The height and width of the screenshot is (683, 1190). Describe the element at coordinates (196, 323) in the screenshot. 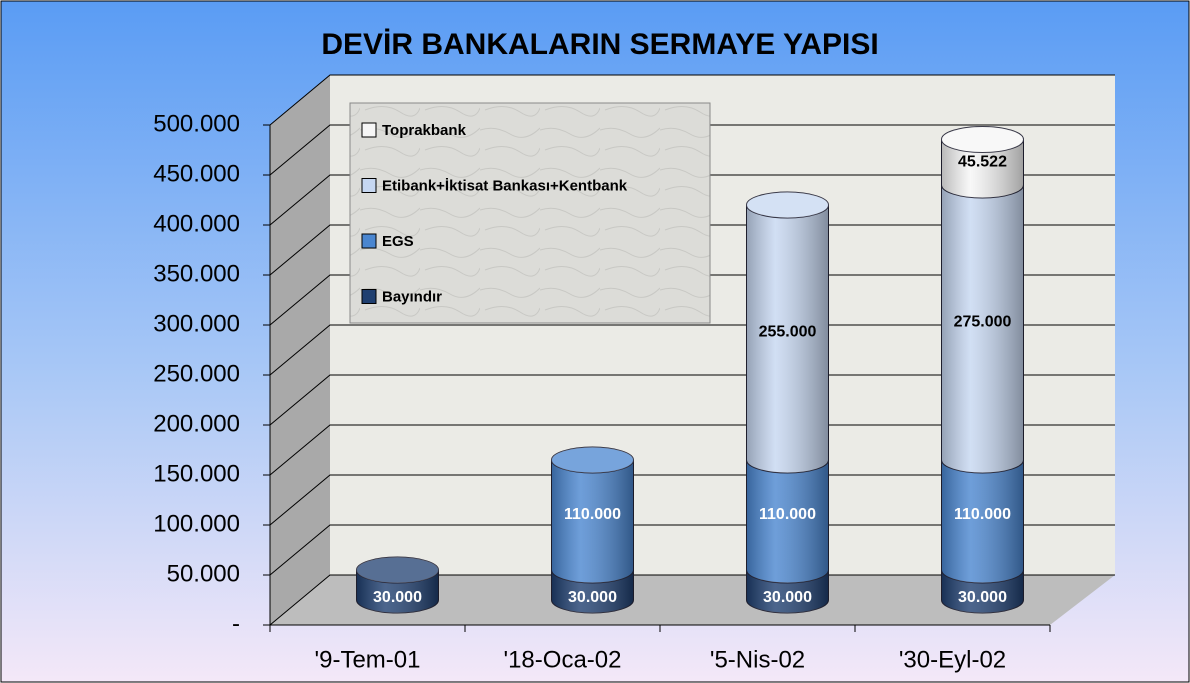

I see `y-tick-label: 300.000` at that location.